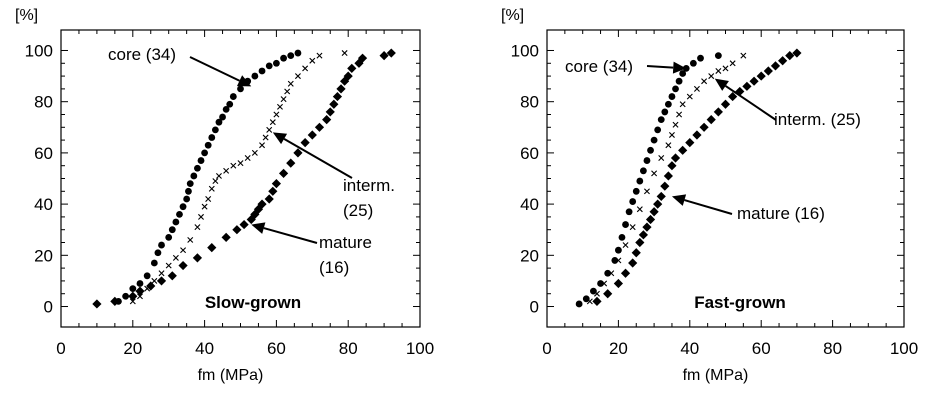 This screenshot has height=403, width=928. What do you see at coordinates (204, 348) in the screenshot?
I see `x-tick-label: 40` at bounding box center [204, 348].